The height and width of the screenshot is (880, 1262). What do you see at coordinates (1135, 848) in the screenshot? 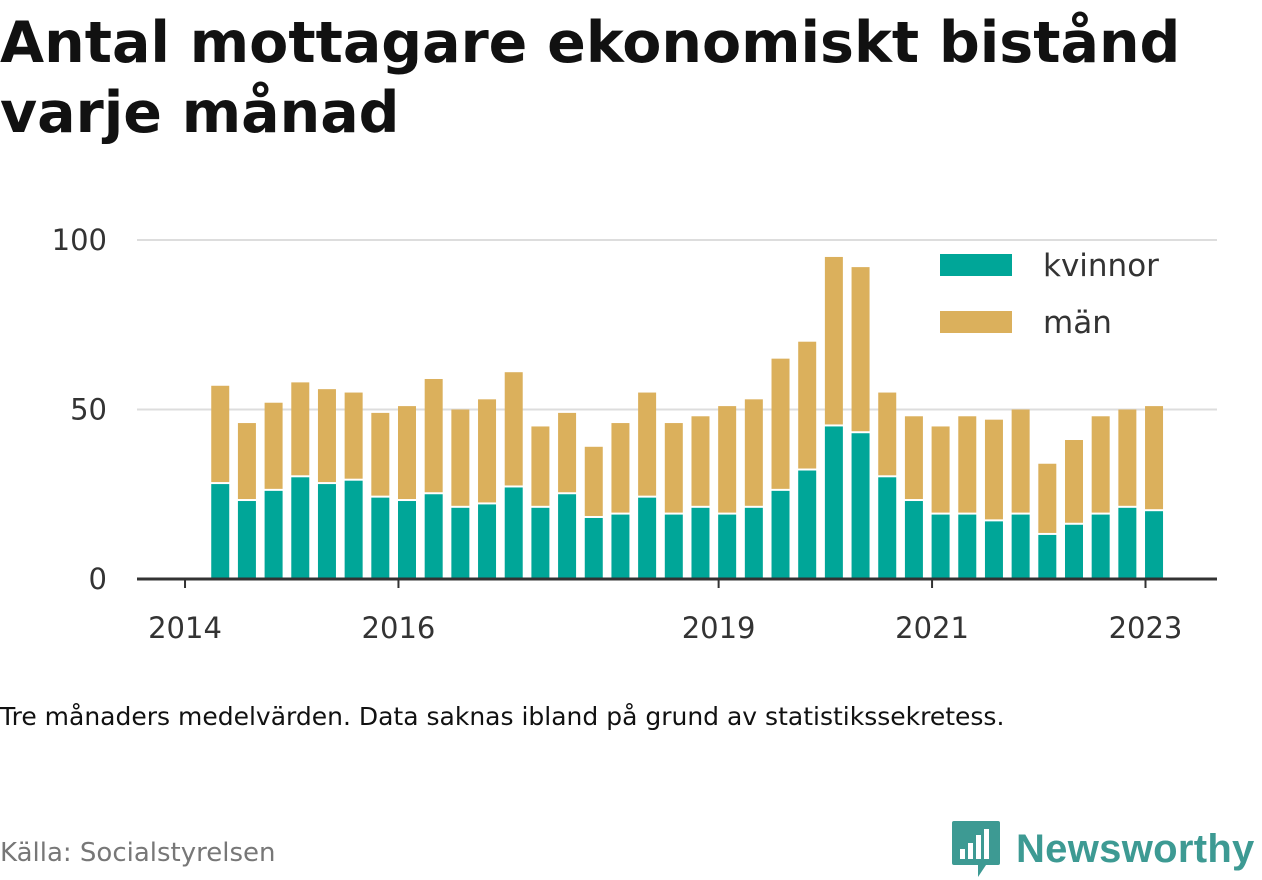
I see `brand-name: Newsworthy` at bounding box center [1135, 848].